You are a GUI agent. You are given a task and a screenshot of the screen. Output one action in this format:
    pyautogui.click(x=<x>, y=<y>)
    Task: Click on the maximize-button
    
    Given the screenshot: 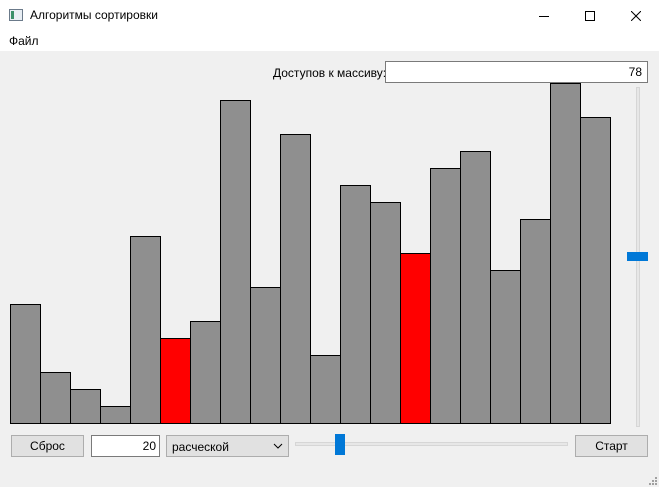 What is the action you would take?
    pyautogui.click(x=590, y=15)
    